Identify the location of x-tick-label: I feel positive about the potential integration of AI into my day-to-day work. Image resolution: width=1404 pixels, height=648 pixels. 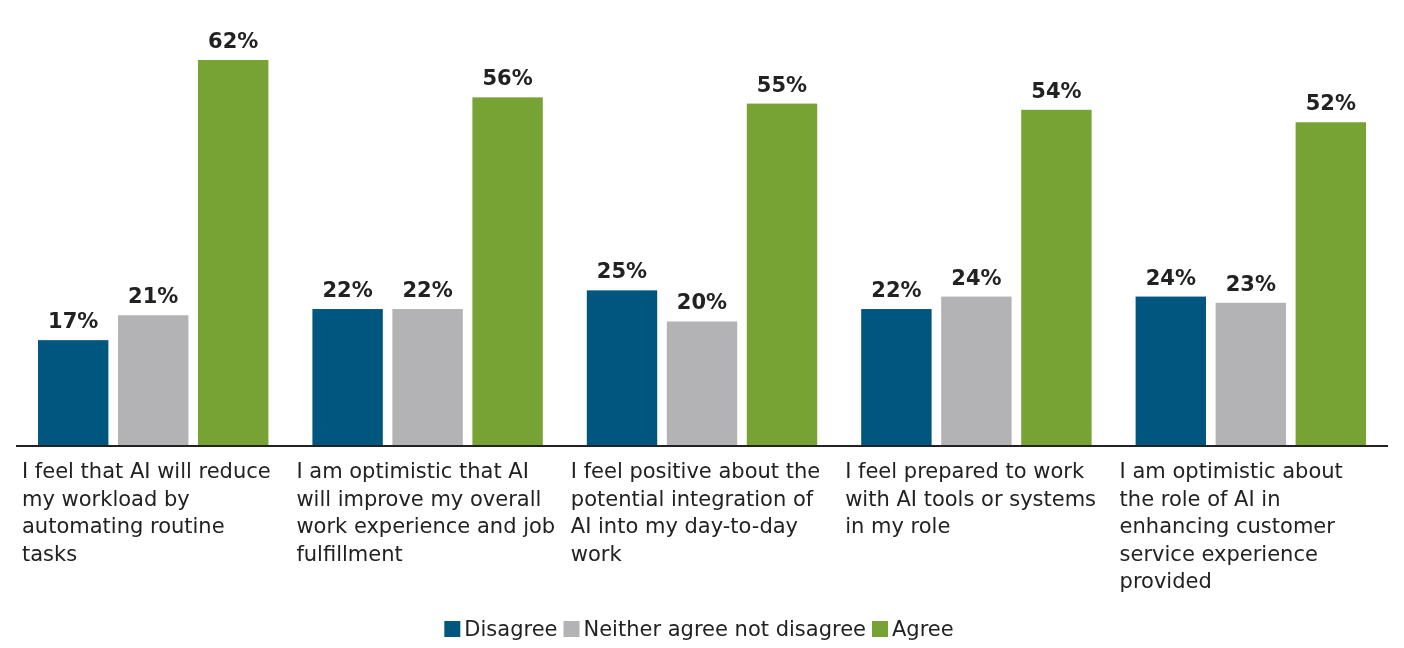
(695, 512).